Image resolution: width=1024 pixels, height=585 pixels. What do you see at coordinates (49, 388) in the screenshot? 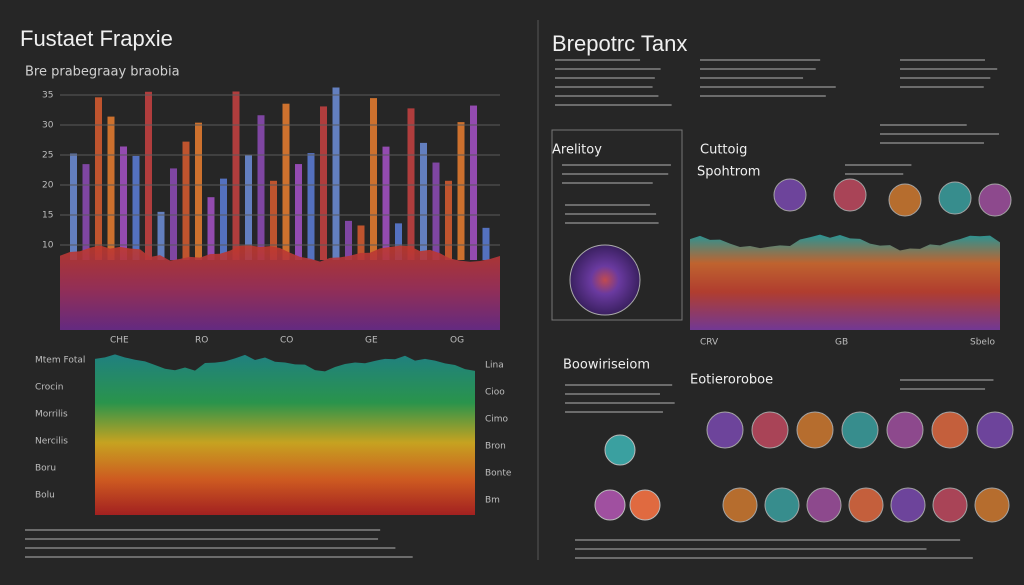
I see `side-label: Crocin` at bounding box center [49, 388].